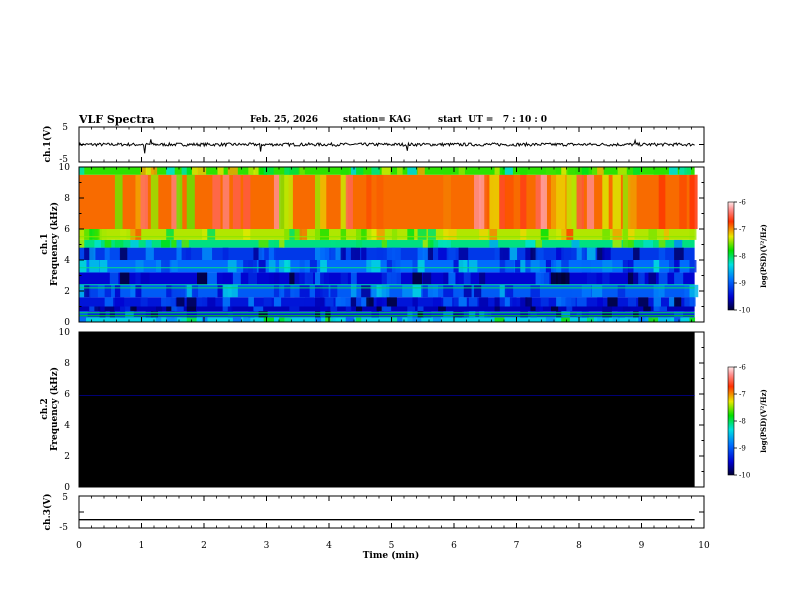 This screenshot has width=792, height=612. What do you see at coordinates (45, 243) in the screenshot?
I see `ch1-spec-ylabel-channel: ch.1` at bounding box center [45, 243].